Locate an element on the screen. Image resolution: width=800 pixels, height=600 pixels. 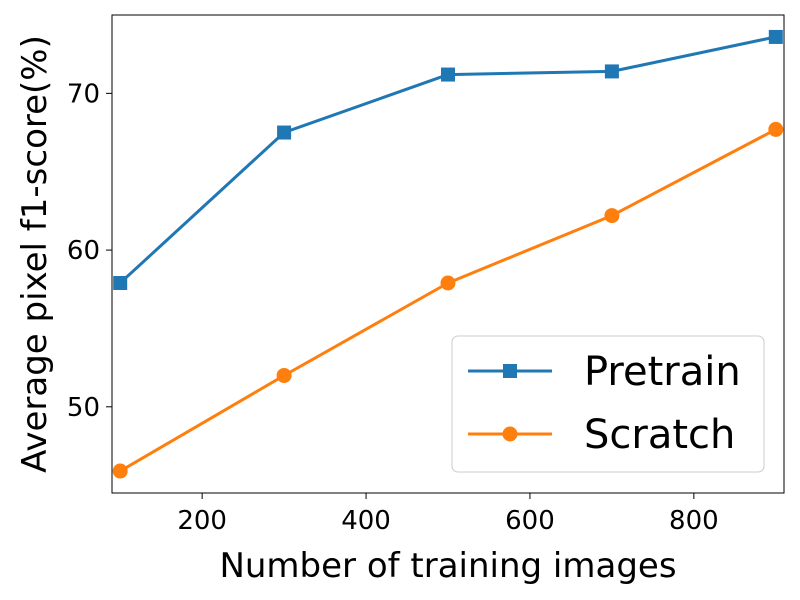
x-tick-label: 600 is located at coordinates (530, 521).